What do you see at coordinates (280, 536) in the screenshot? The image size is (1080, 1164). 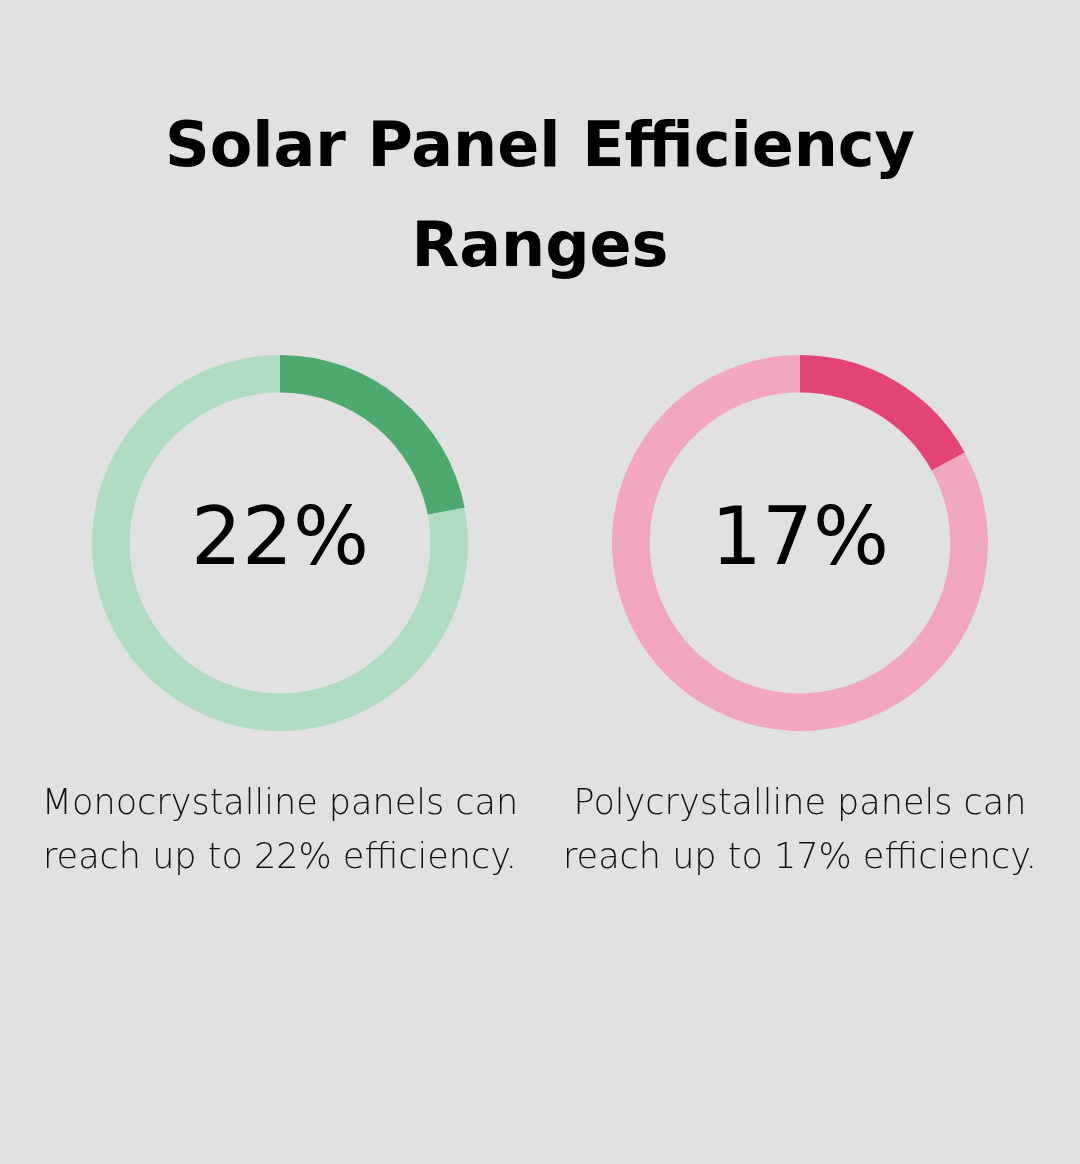 I see `data-label: 22%` at bounding box center [280, 536].